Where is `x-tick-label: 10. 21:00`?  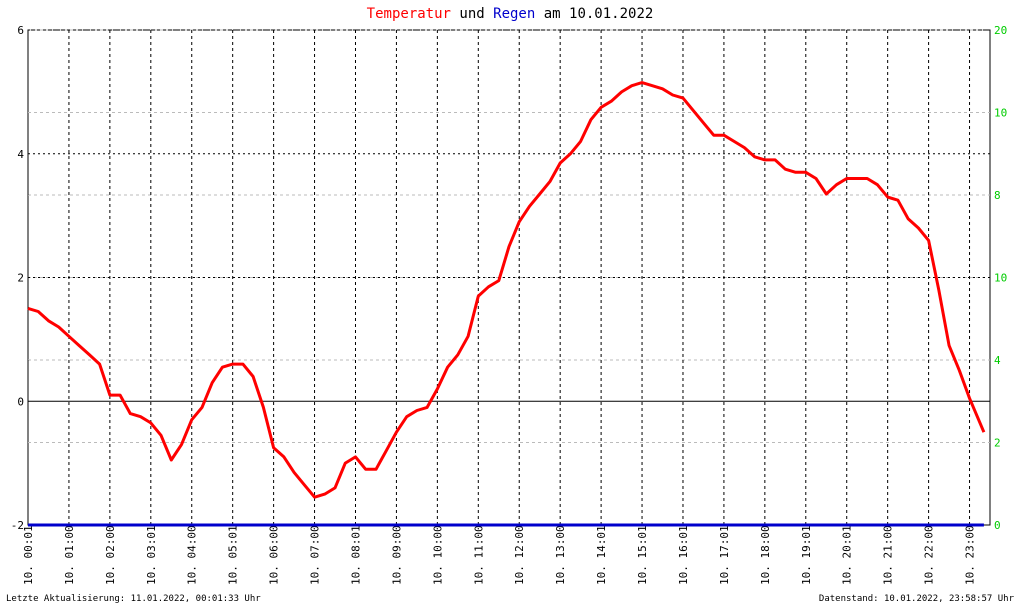
x-tick-label: 10. 21:00 is located at coordinates (888, 555).